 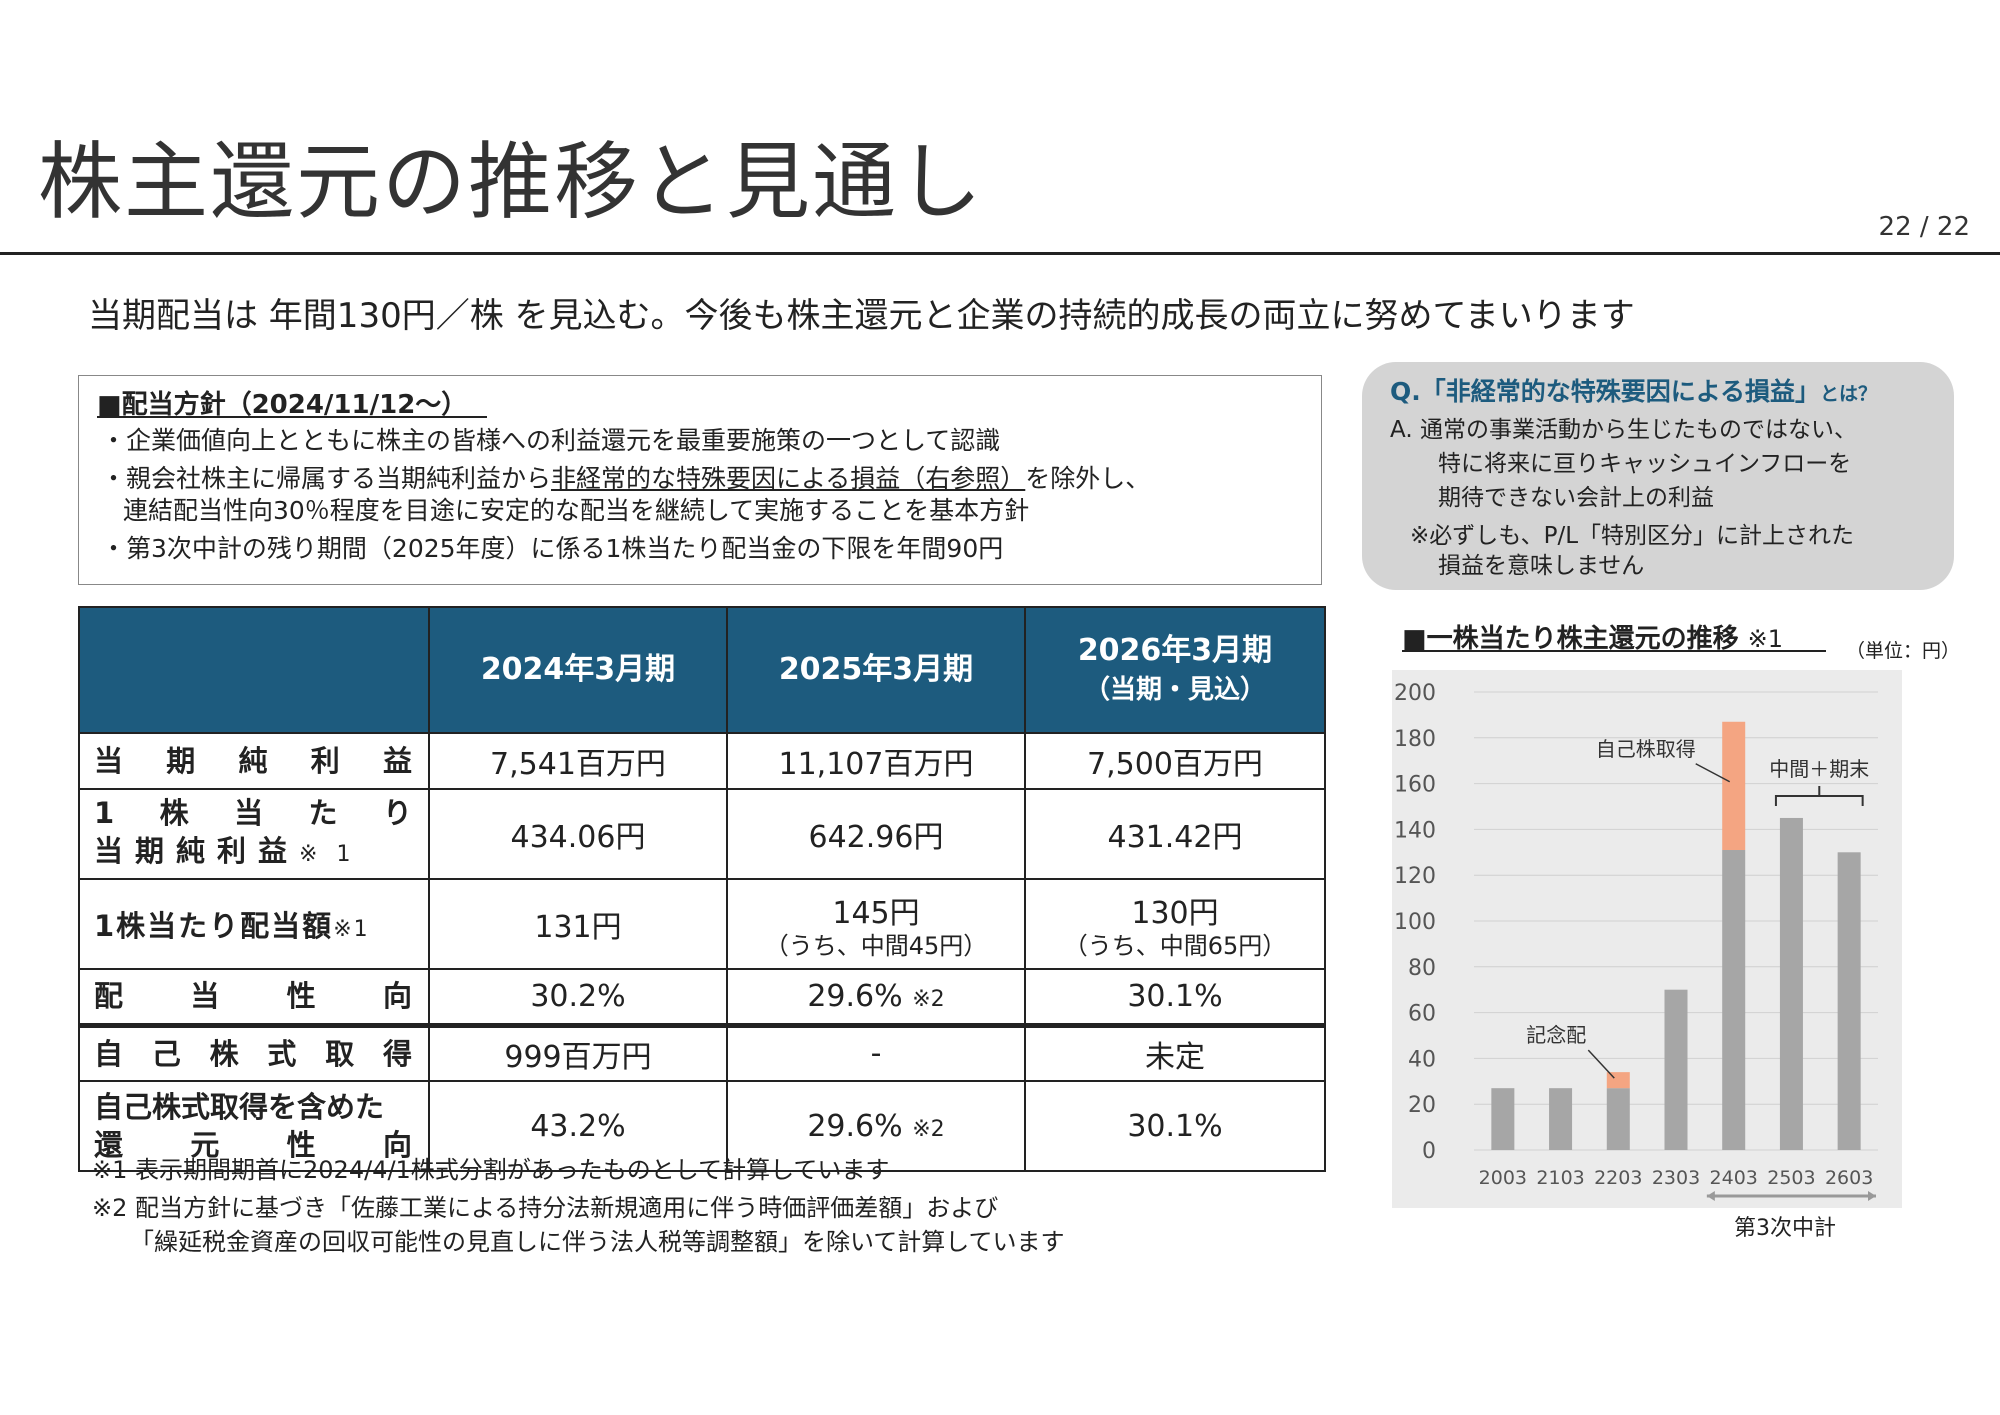 I want to click on row-label-eps: 1株当たり 当期純利益※ 1, so click(x=254, y=834).